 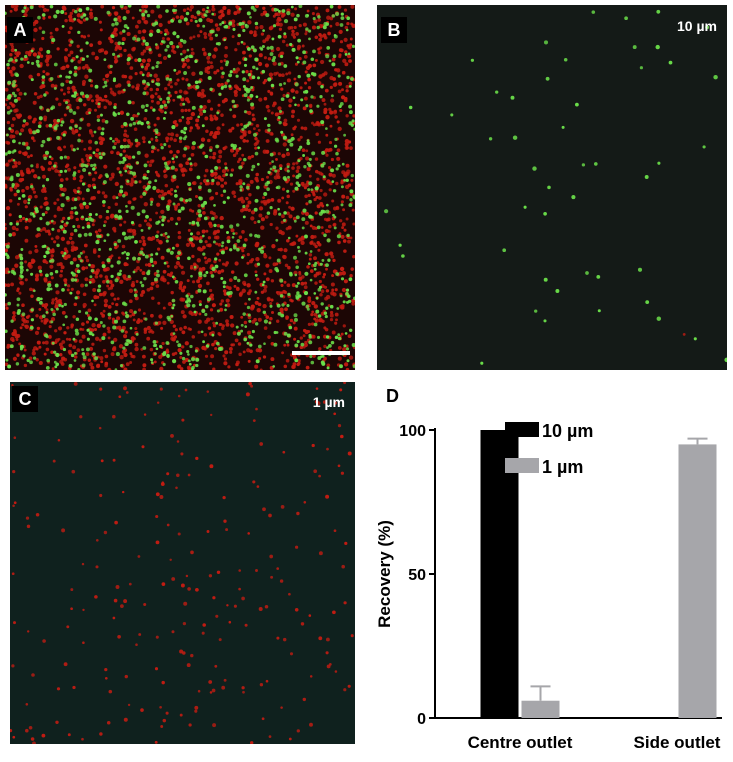 What do you see at coordinates (20, 30) in the screenshot?
I see `panel-a-label: A` at bounding box center [20, 30].